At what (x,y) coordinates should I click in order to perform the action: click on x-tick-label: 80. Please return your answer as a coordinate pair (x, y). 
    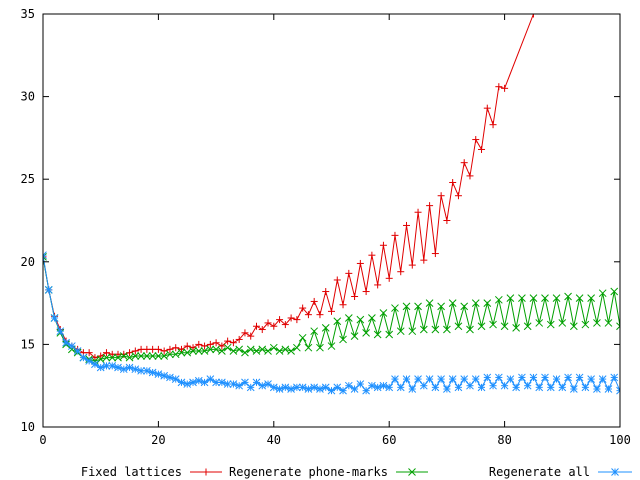
    Looking at the image, I should click on (504, 440).